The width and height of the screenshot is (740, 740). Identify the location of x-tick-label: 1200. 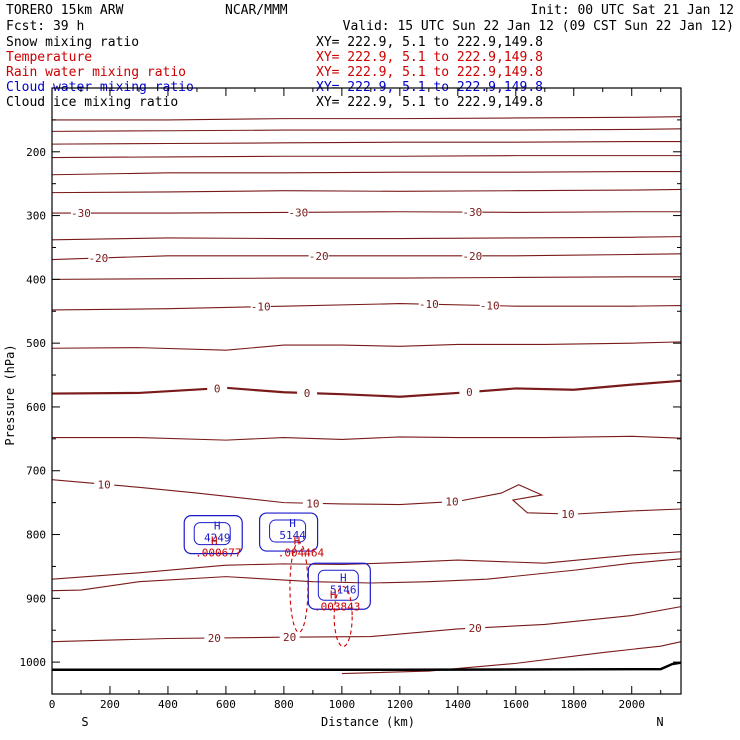
(400, 704).